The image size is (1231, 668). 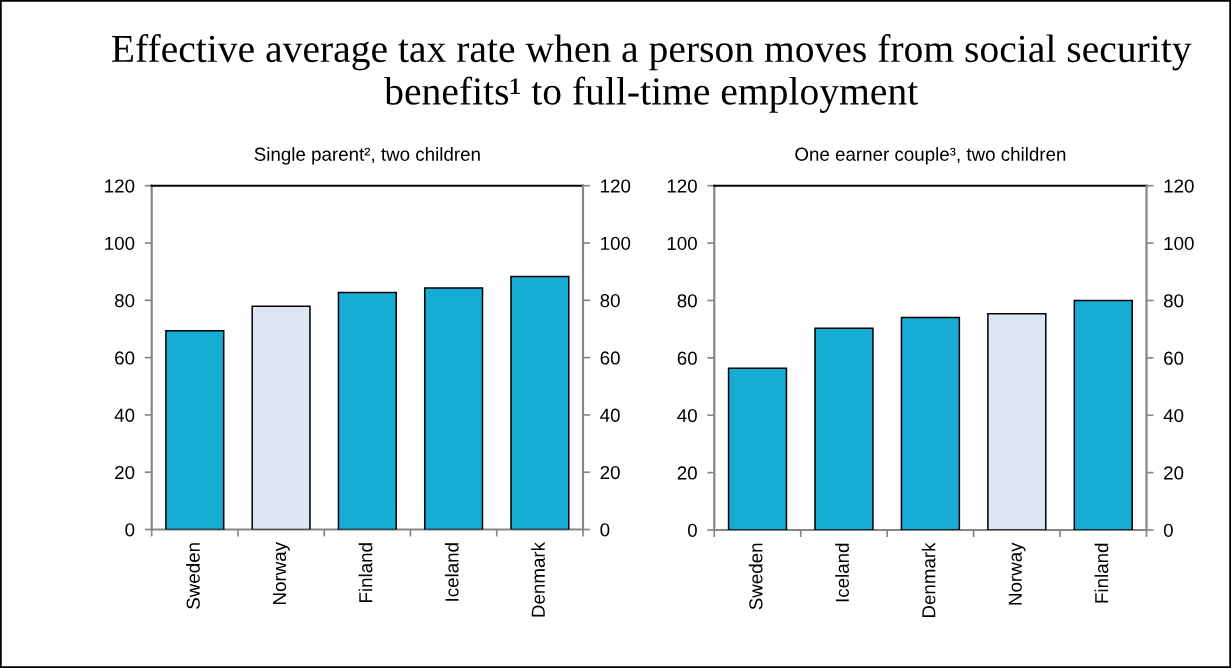 I want to click on chart-title: Single parent², two children, so click(x=367, y=156).